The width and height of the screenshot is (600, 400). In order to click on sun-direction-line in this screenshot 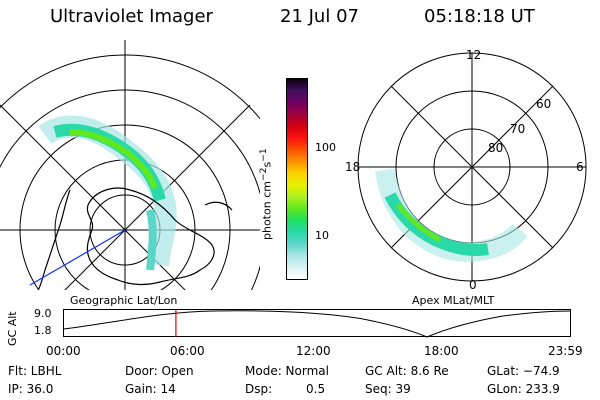, I will do `click(77, 257)`.